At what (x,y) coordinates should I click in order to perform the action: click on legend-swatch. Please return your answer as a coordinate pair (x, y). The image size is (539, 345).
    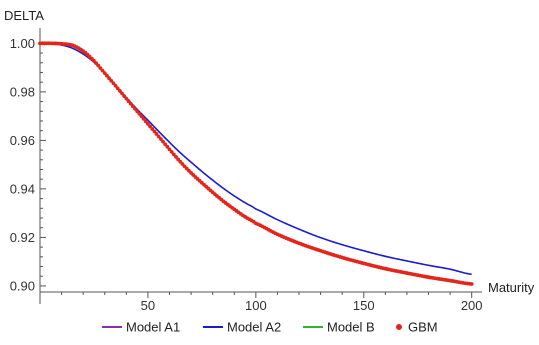
    Looking at the image, I should click on (399, 327).